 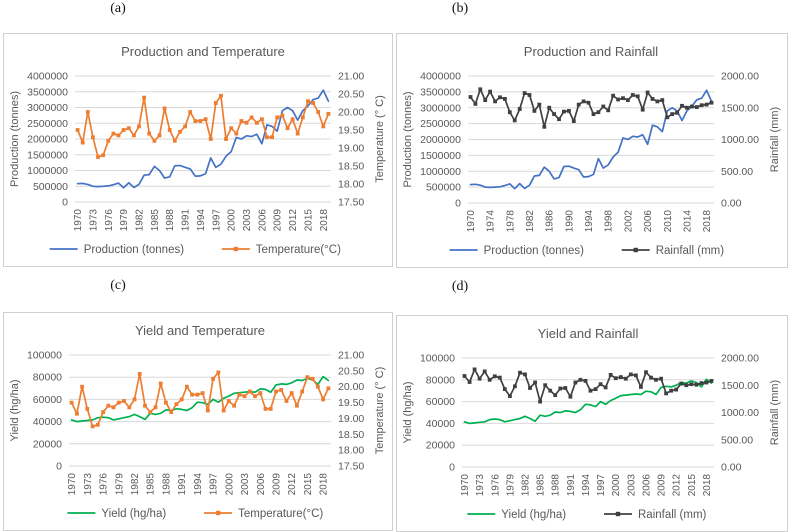 I want to click on svg-text: 60000, so click(x=47, y=400).